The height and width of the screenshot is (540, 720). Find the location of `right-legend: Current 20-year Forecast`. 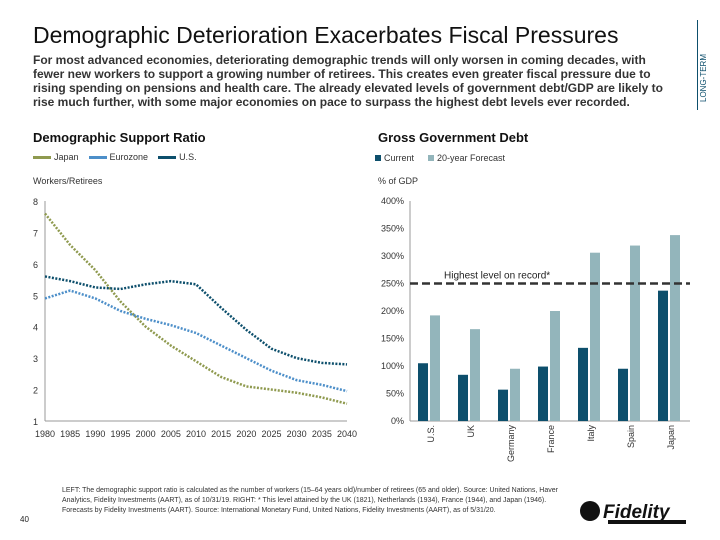

right-legend: Current 20-year Forecast is located at coordinates (440, 158).